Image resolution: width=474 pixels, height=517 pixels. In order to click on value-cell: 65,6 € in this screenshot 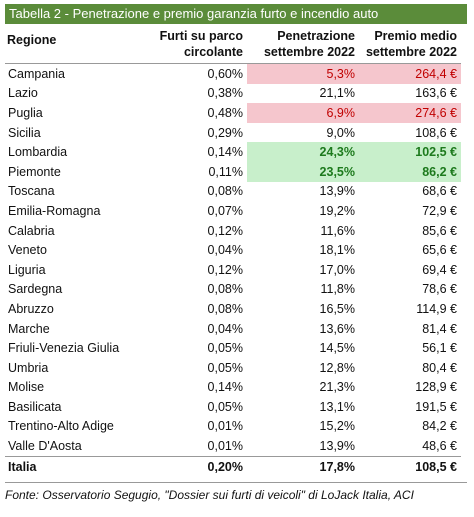, I will do `click(439, 250)`.